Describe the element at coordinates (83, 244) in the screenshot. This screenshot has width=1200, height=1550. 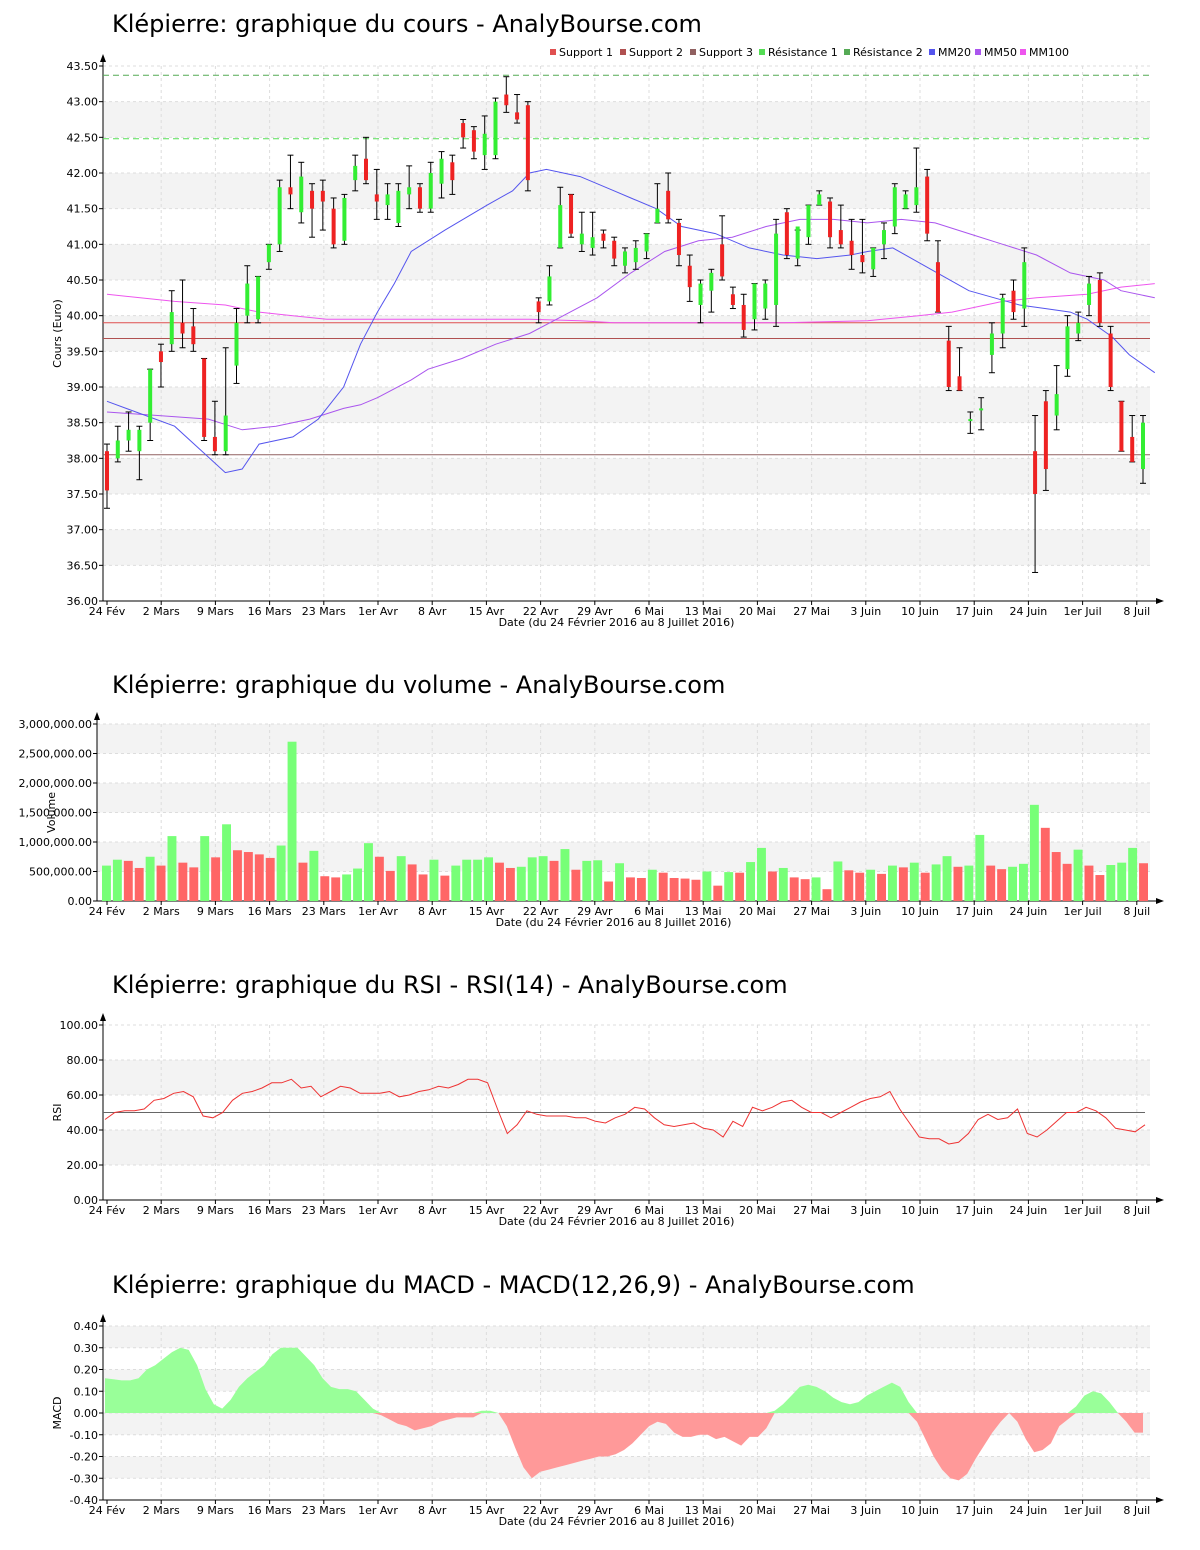
I see `y-tick-label: 41.00` at that location.